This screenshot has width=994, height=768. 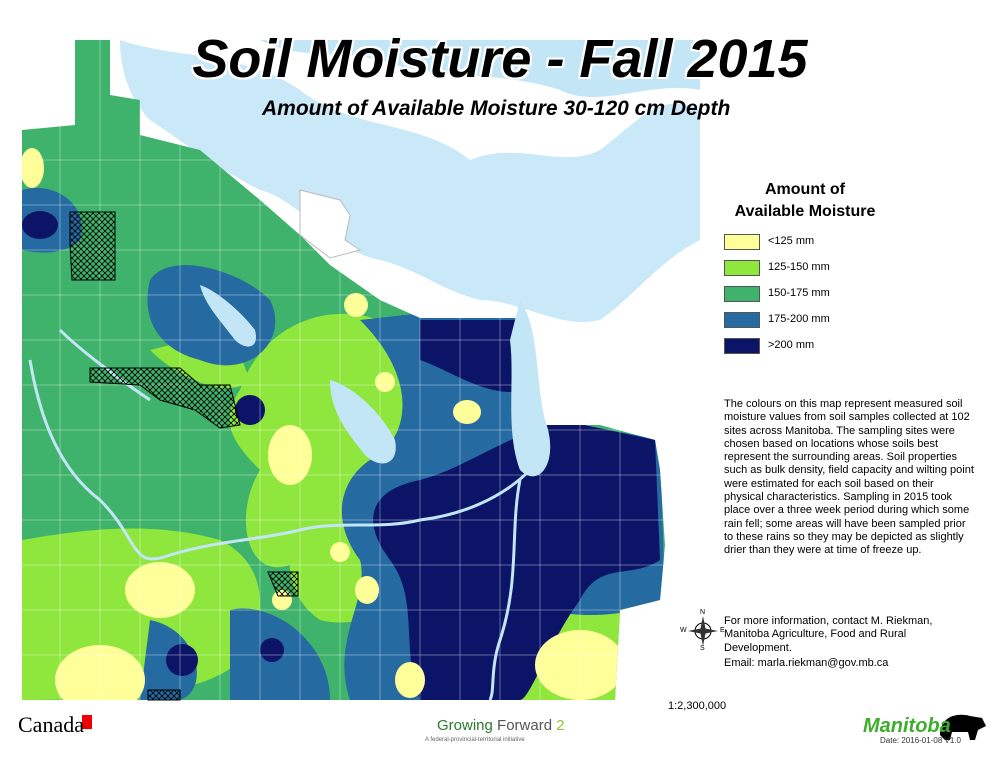 I want to click on legend-label: <125 mm, so click(x=791, y=241).